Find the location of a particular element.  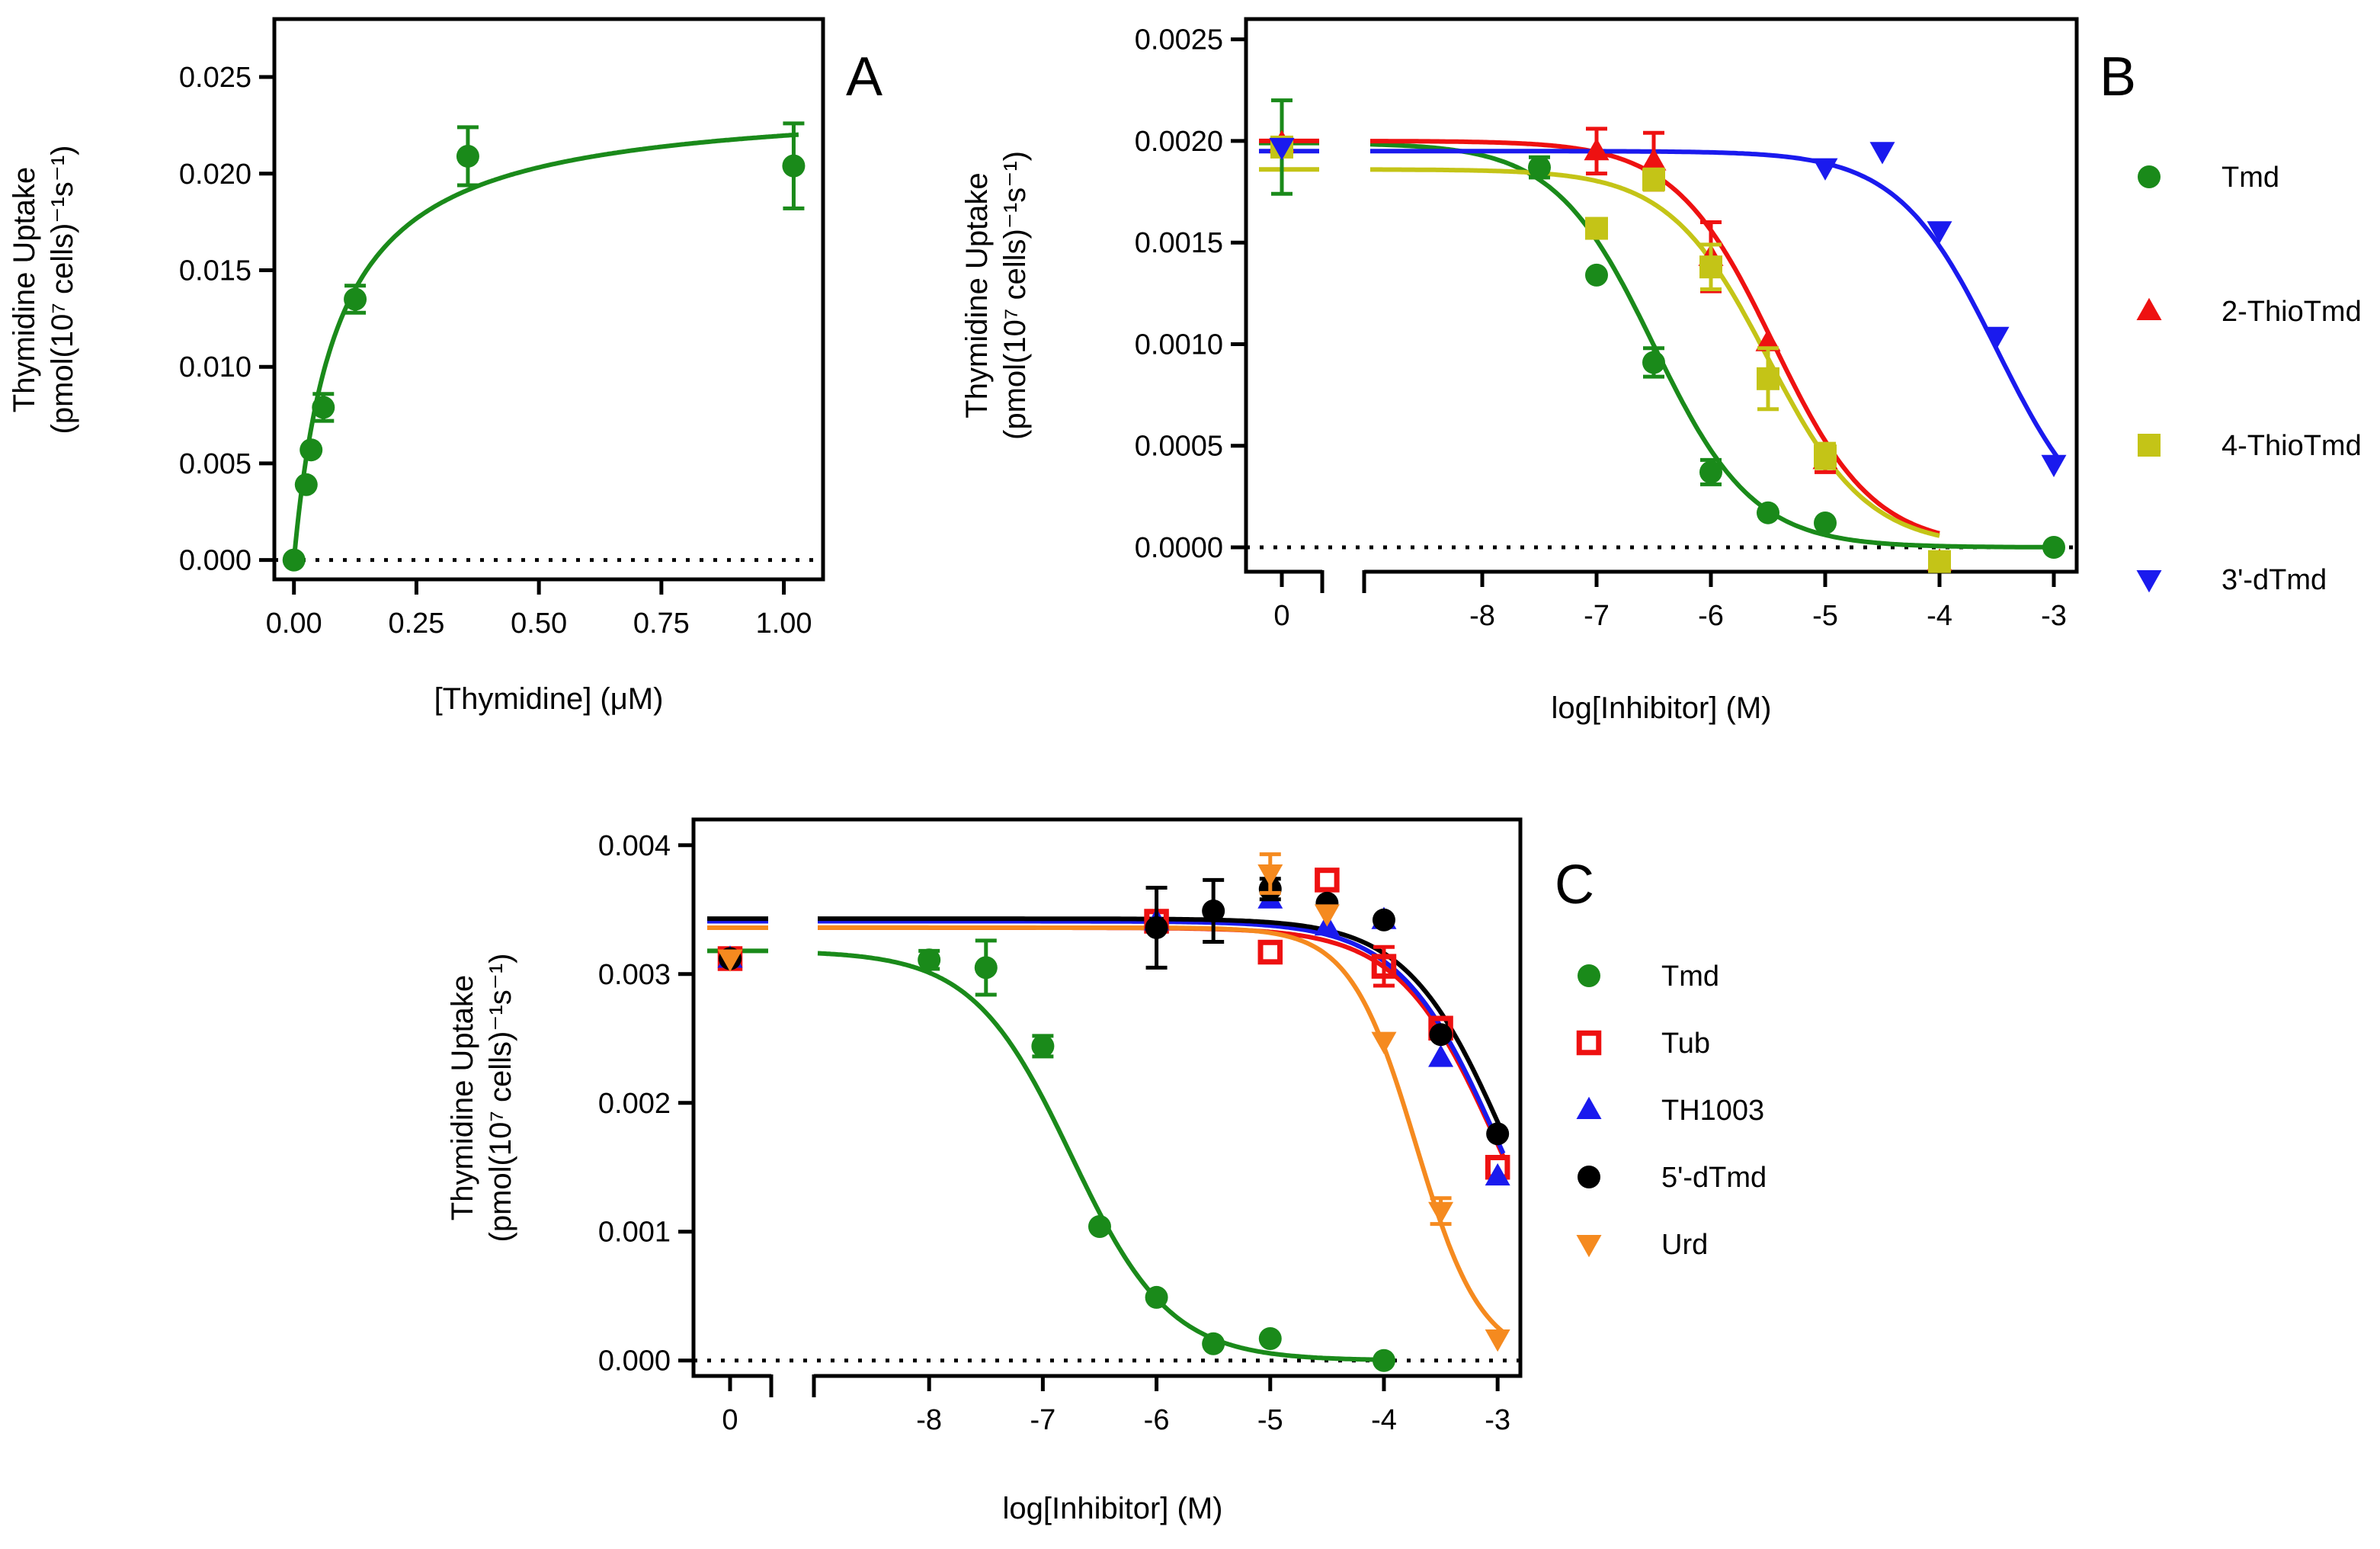

x-axis-label: [Thymidine] (μM) is located at coordinates (549, 699).